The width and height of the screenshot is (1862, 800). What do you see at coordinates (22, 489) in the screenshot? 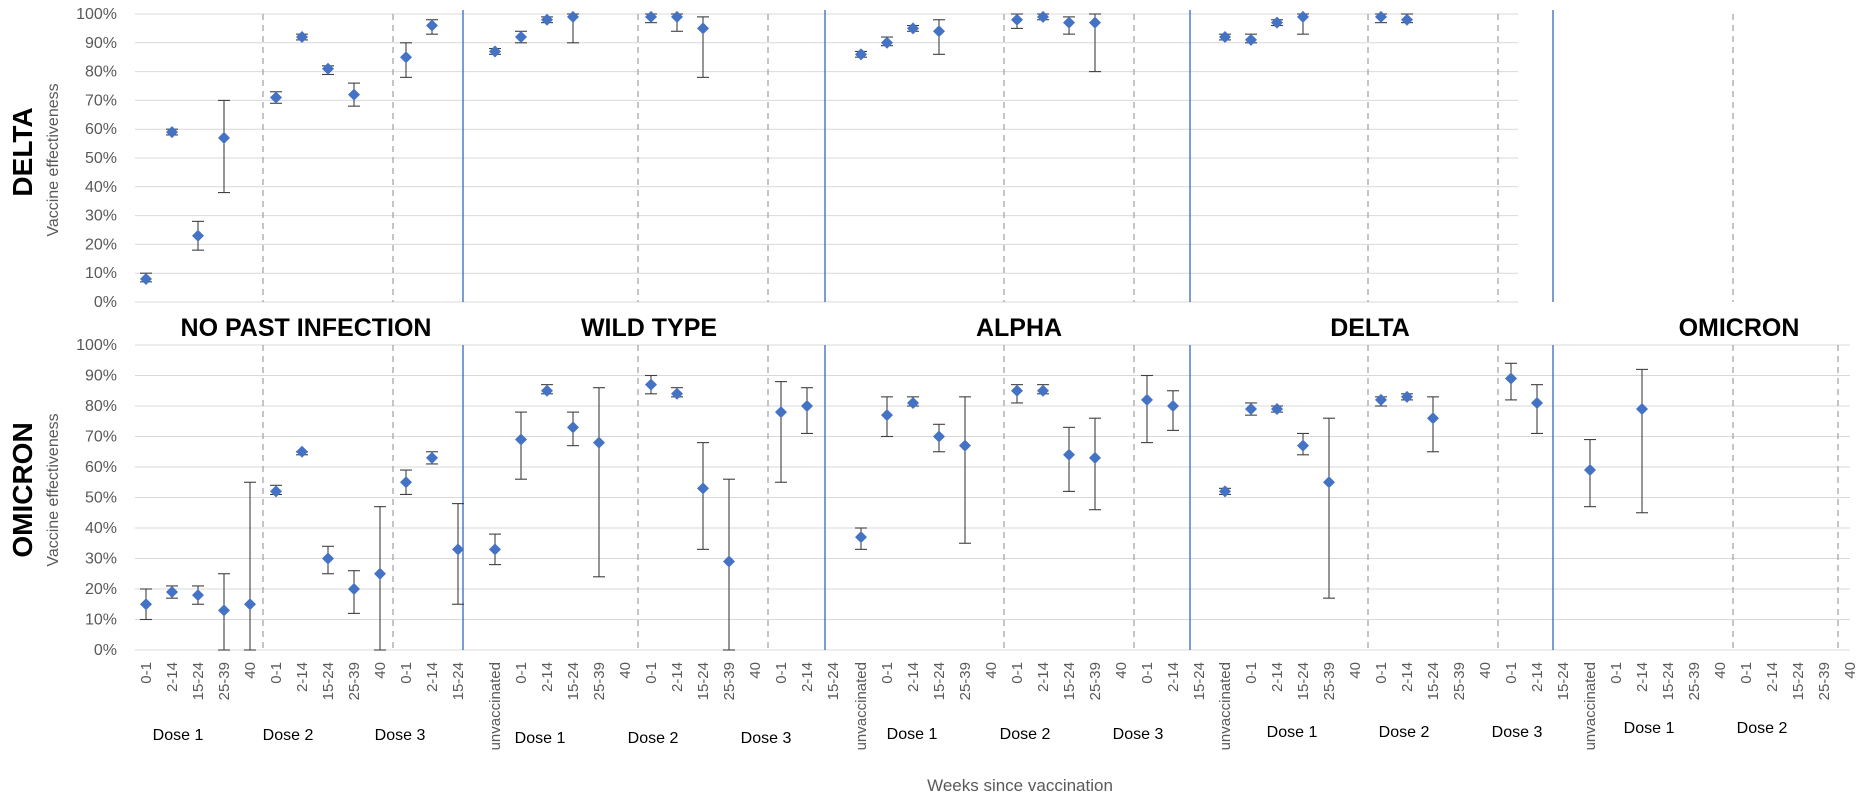
I see `row-label-omicron: OMICRON` at bounding box center [22, 489].